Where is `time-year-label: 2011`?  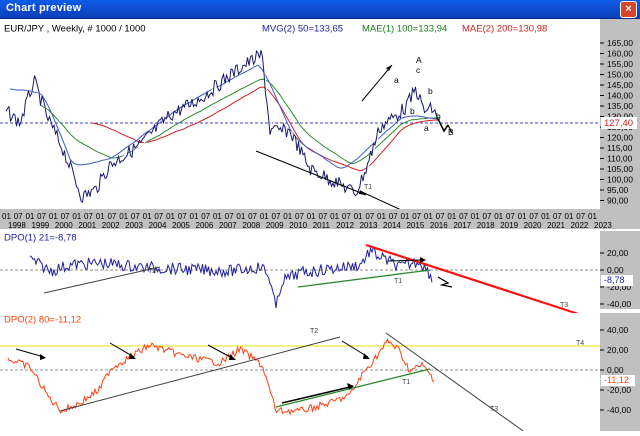
time-year-label: 2011 is located at coordinates (322, 225).